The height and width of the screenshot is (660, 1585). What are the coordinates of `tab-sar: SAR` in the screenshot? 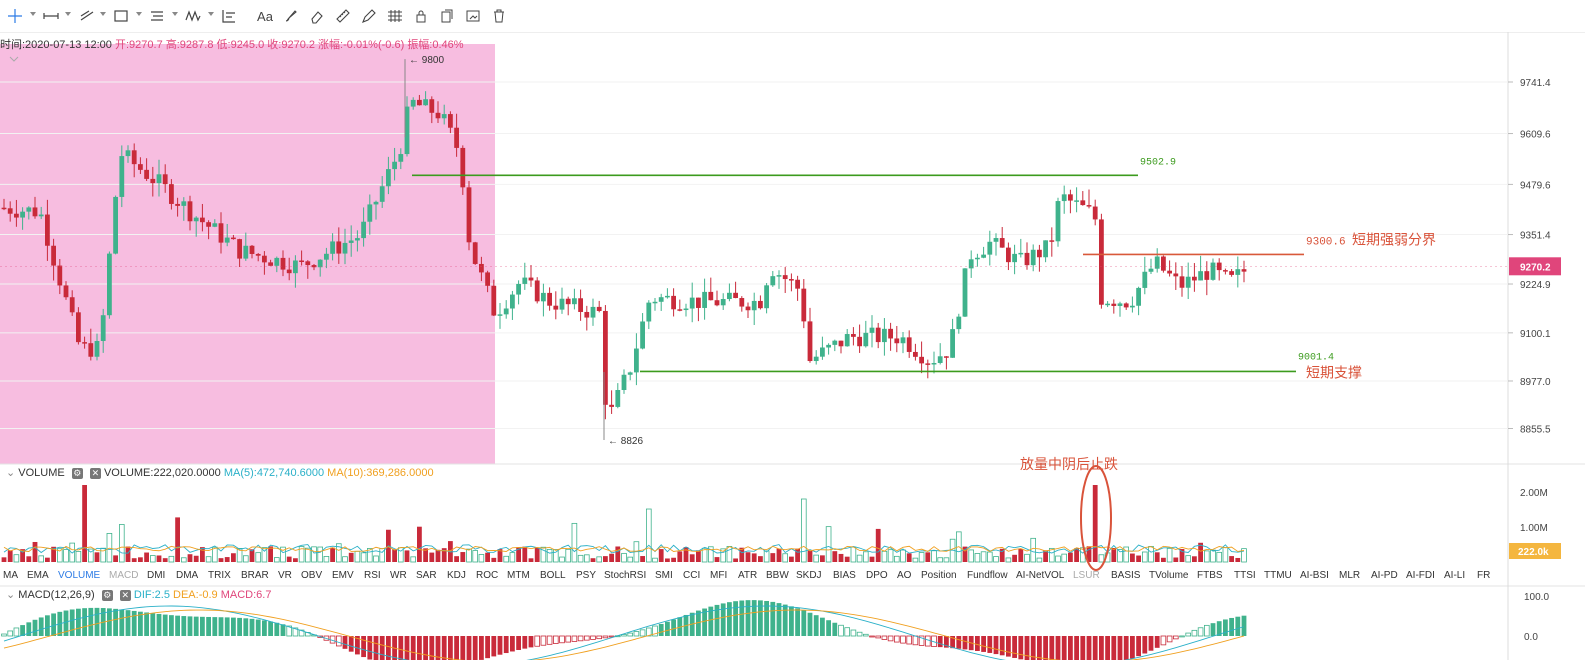 It's located at (426, 575).